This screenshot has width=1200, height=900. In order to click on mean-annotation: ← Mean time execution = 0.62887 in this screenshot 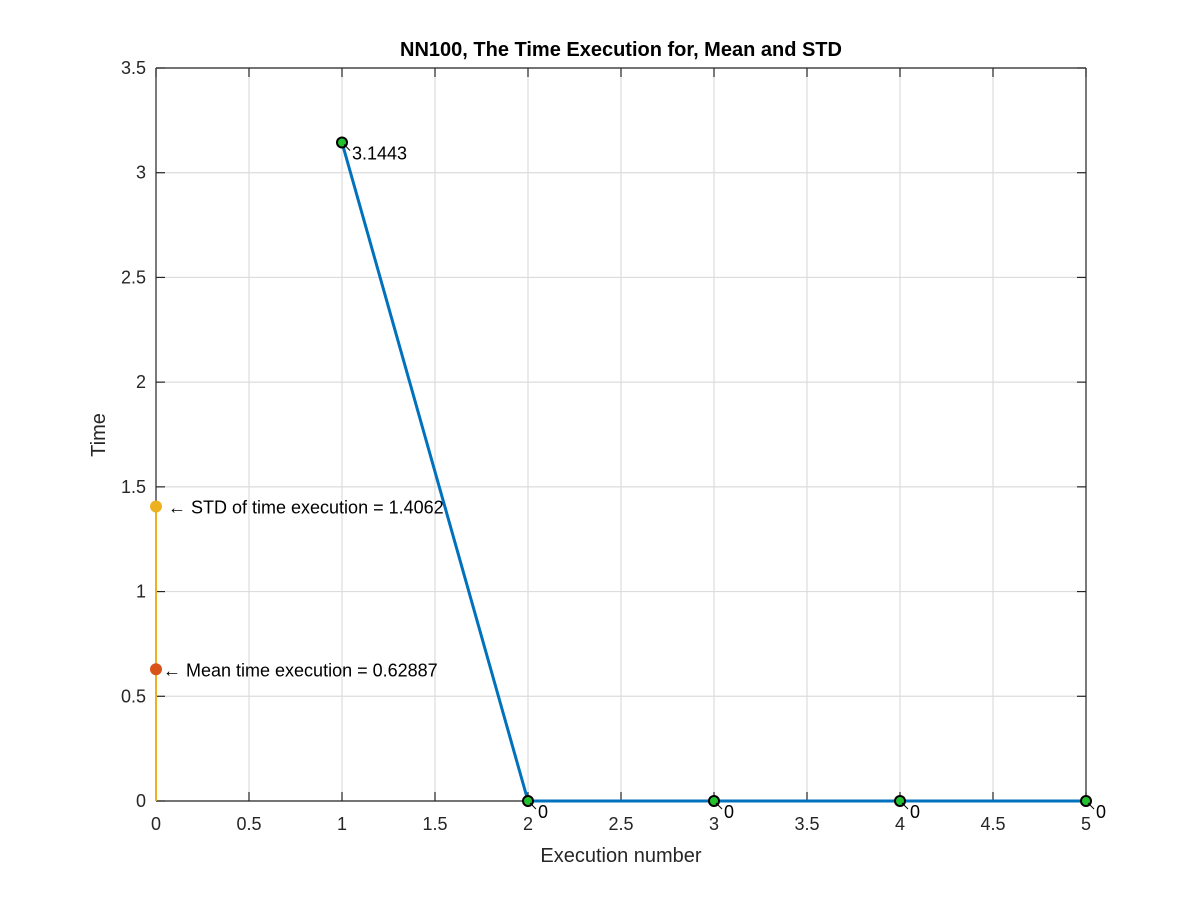, I will do `click(300, 670)`.